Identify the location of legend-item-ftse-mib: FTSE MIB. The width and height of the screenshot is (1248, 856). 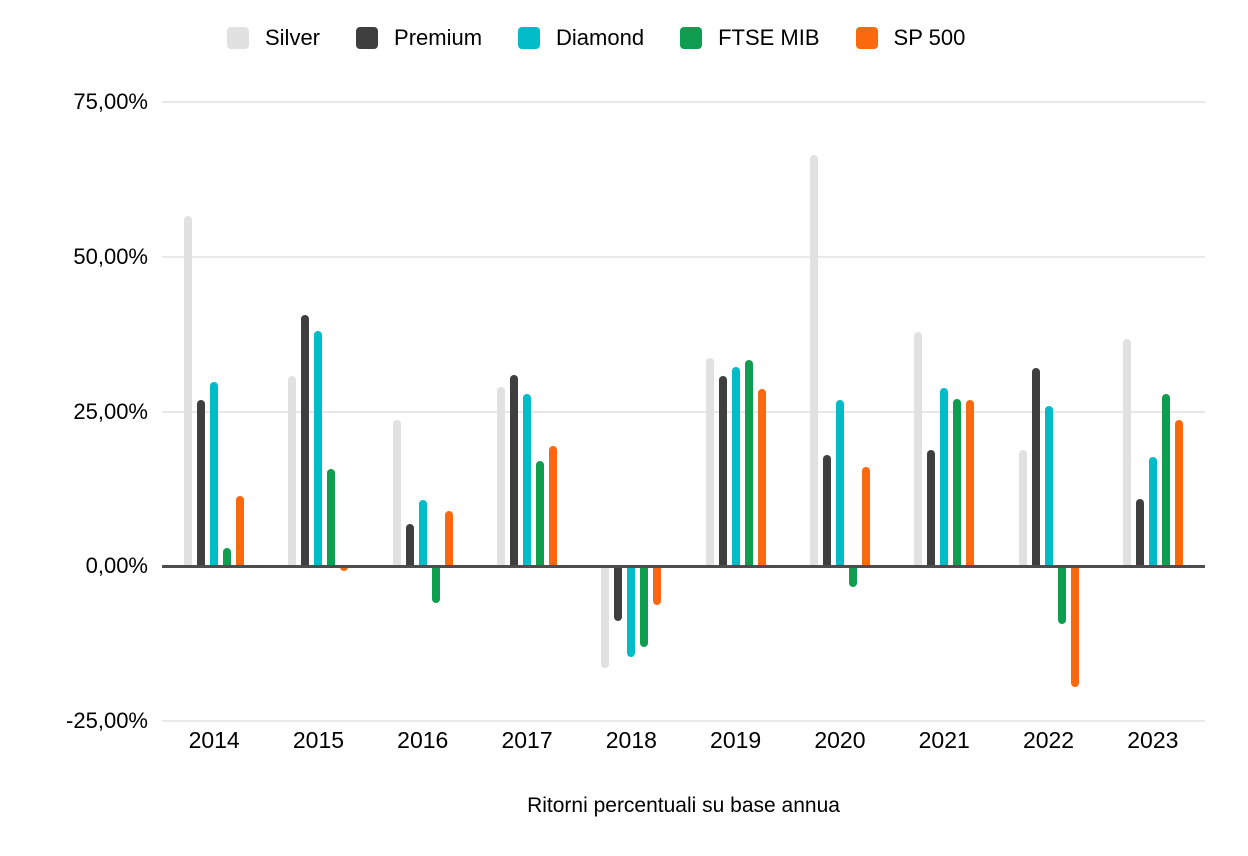
(750, 37).